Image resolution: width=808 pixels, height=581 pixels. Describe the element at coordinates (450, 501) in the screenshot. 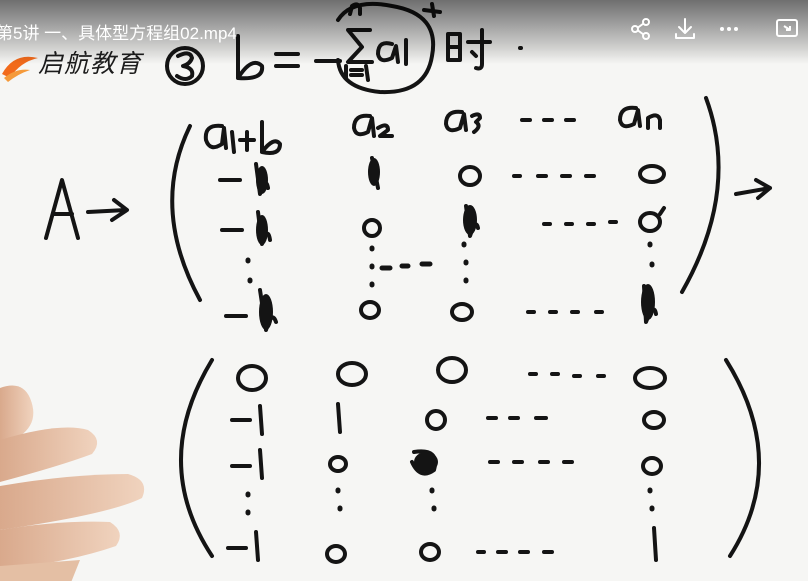

I see `matrix2-vdots` at that location.